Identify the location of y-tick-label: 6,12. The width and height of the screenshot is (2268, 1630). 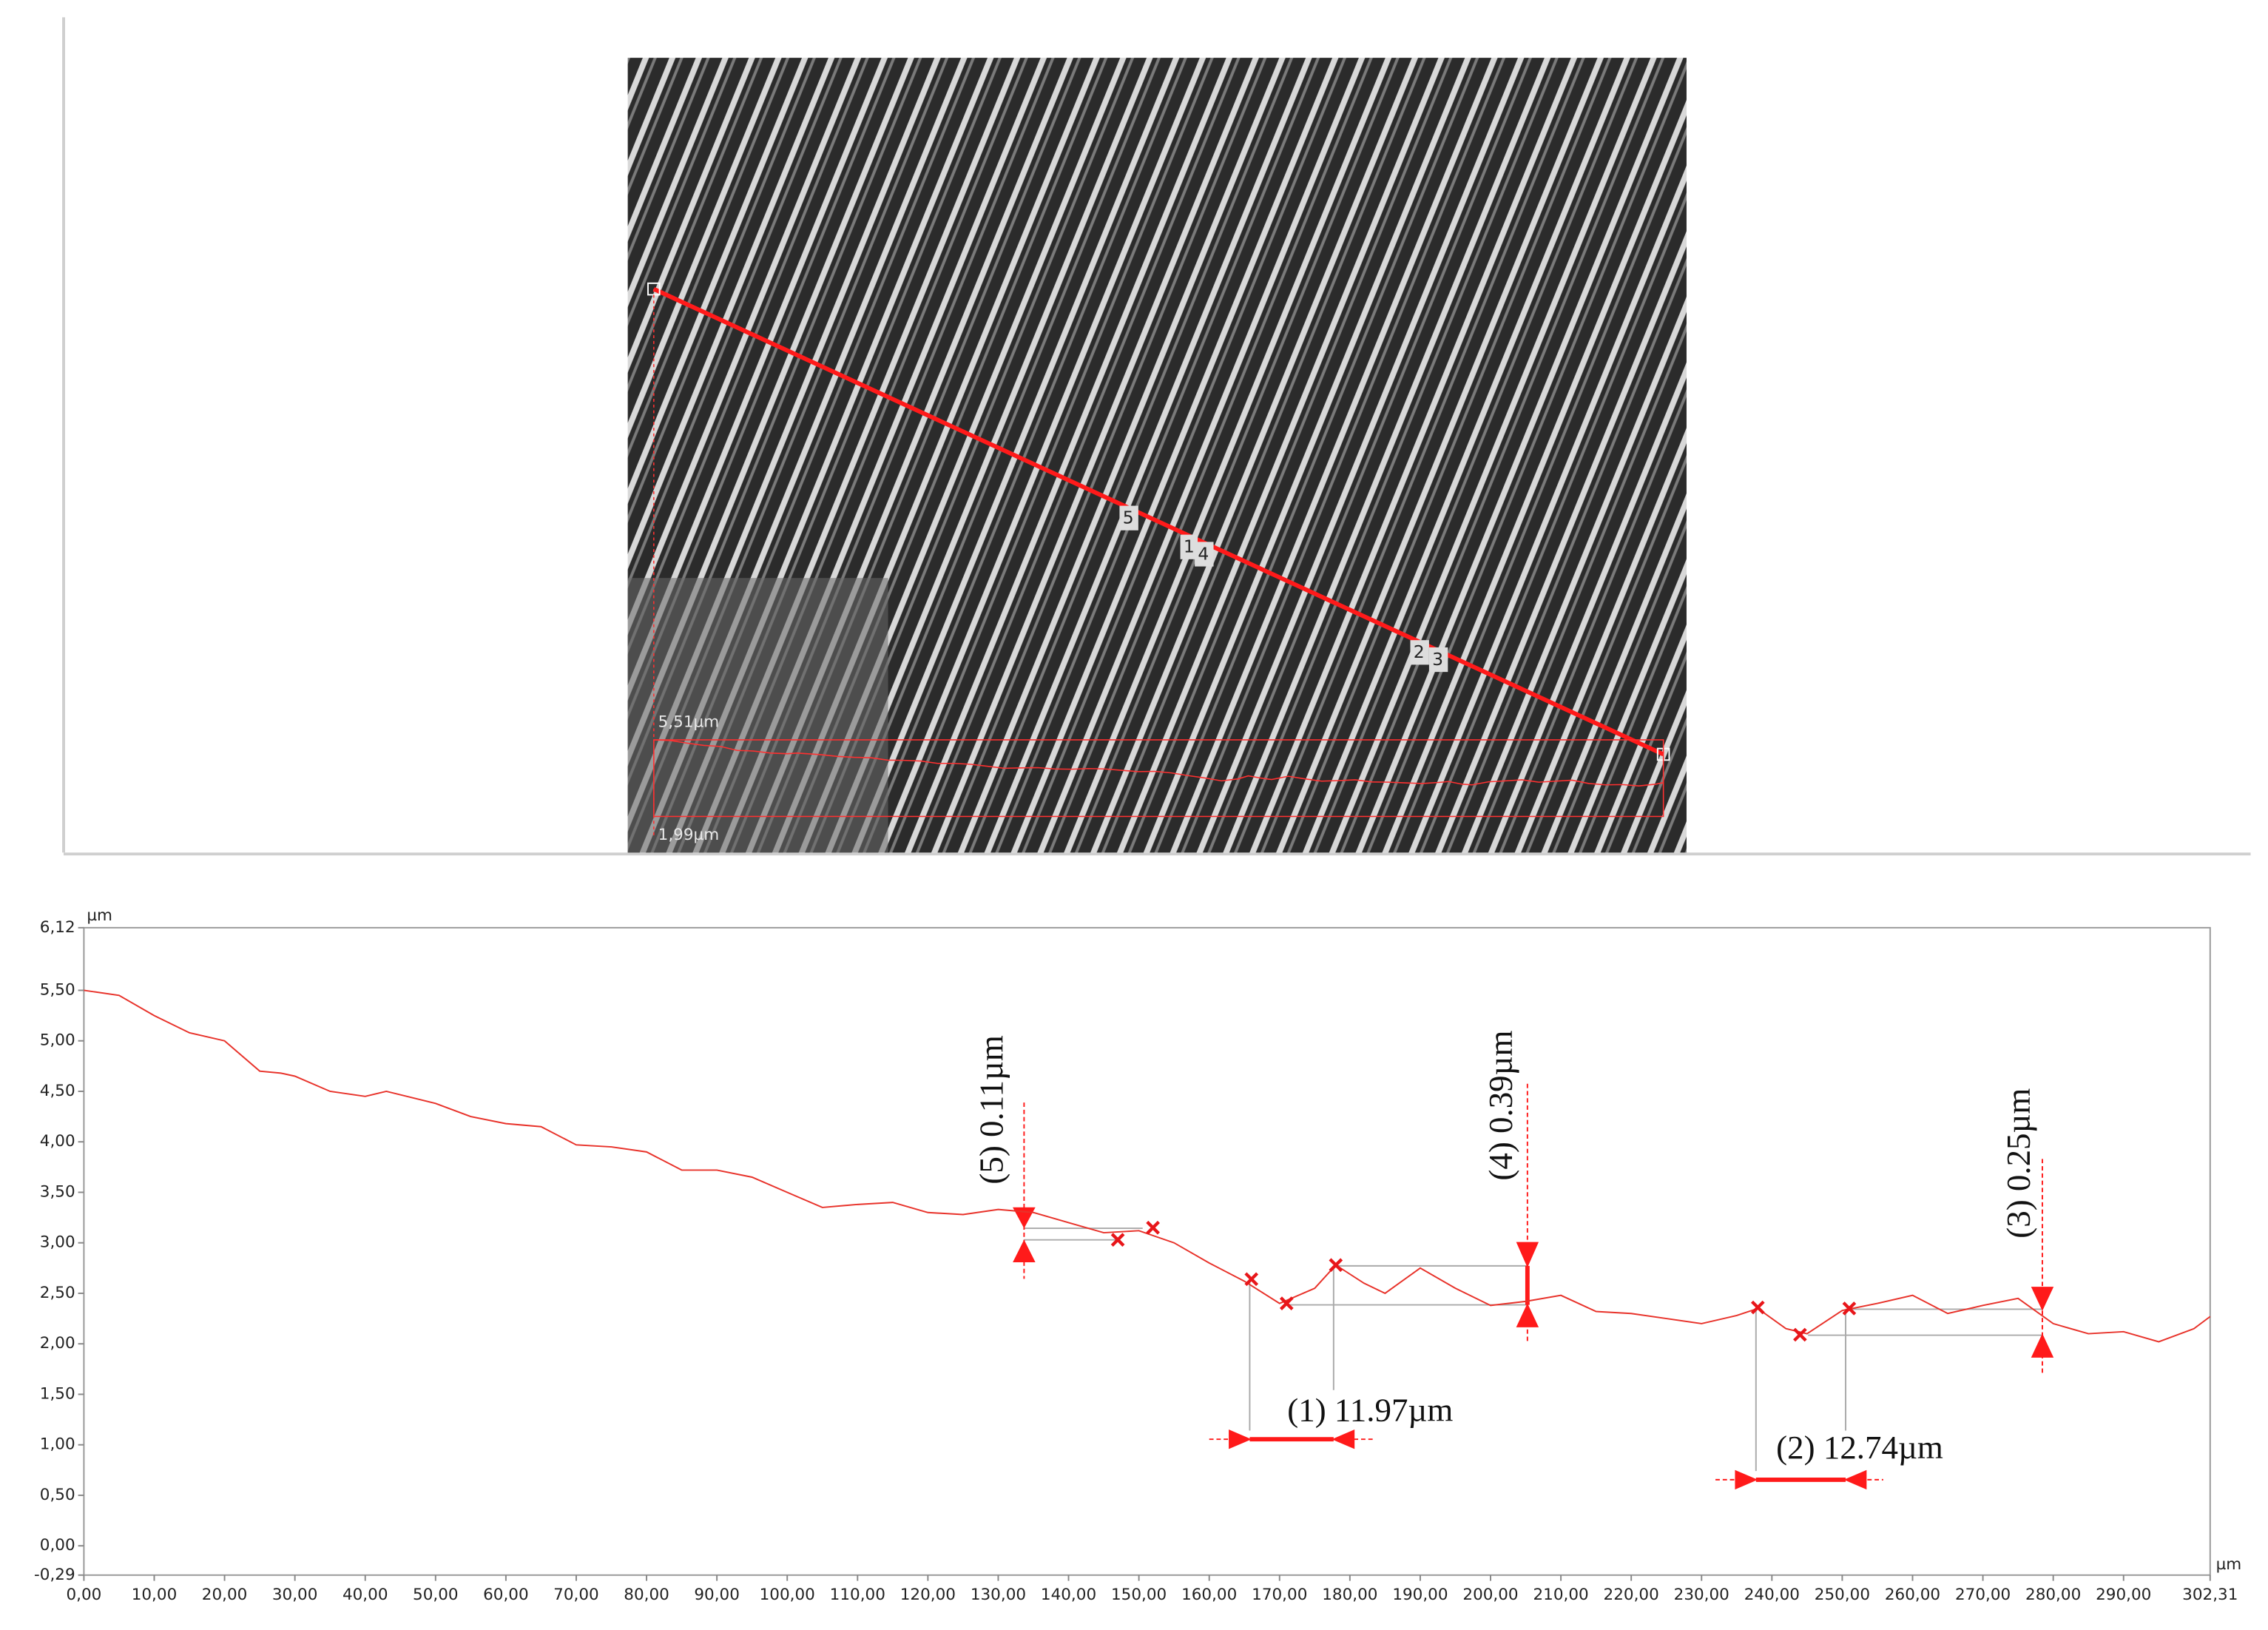
(57, 927).